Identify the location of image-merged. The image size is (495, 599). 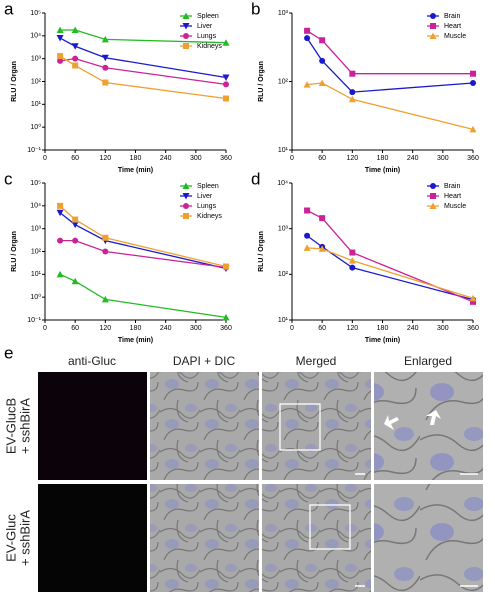
(316, 426).